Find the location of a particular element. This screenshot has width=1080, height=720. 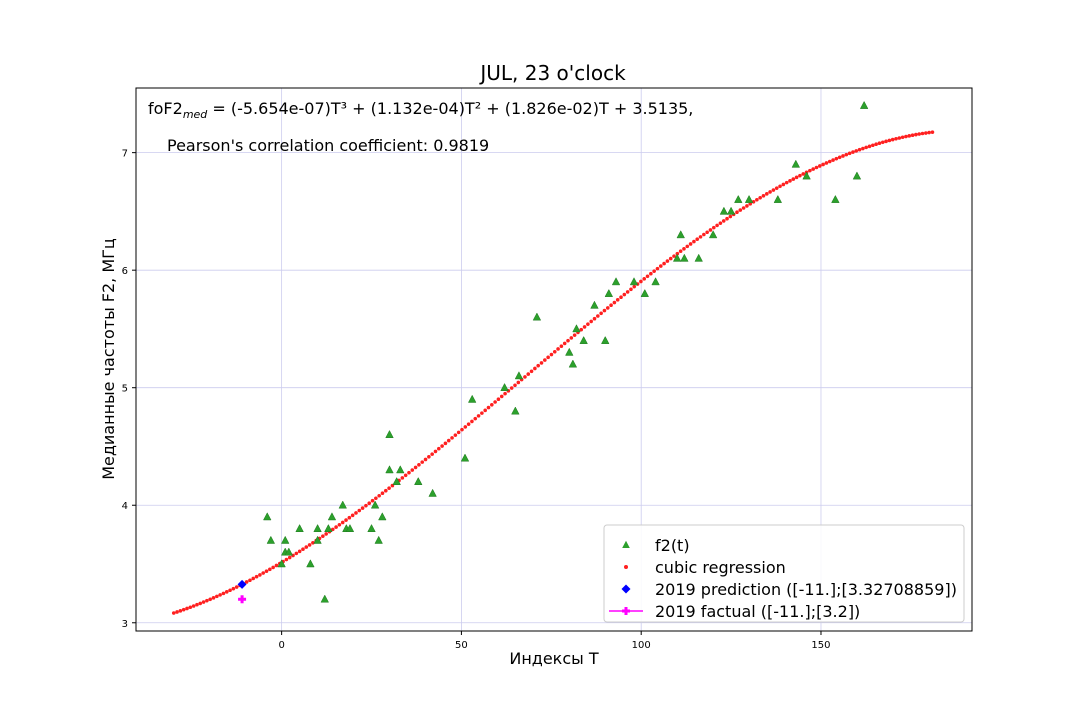

x-axis-label: Индексы T is located at coordinates (554, 658).